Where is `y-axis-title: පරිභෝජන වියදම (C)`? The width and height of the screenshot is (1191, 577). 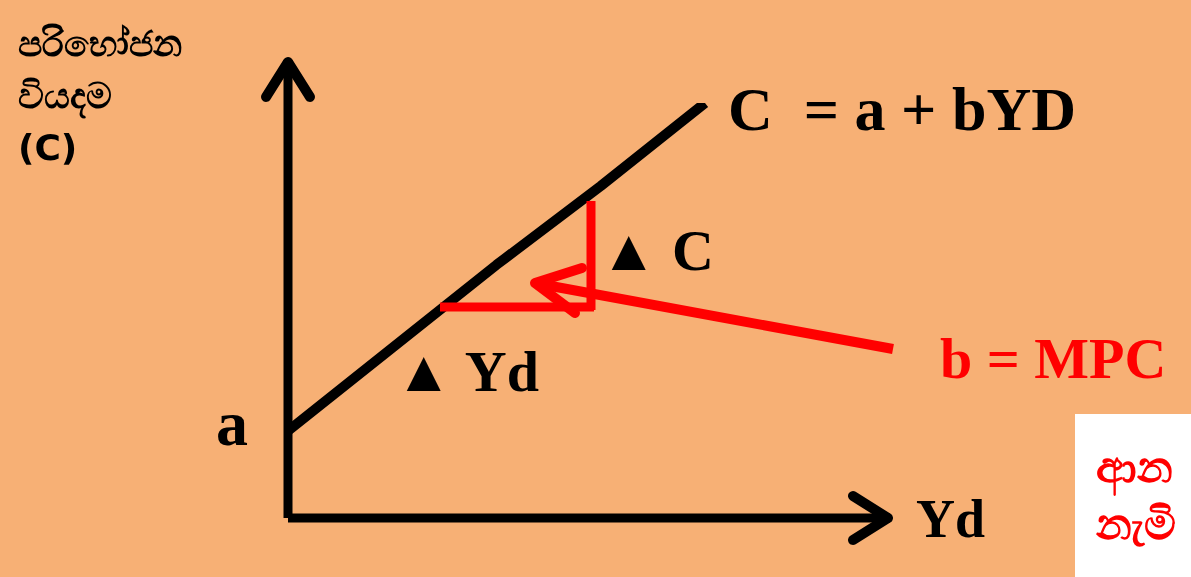
y-axis-title: පරිභෝජන වියදම (C) is located at coordinates (100, 96).